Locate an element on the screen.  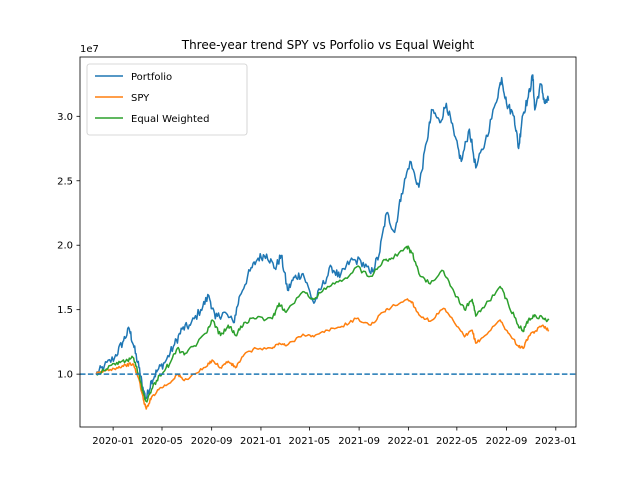
legend: Portfolio SPY Equal Weighted is located at coordinates (167, 99).